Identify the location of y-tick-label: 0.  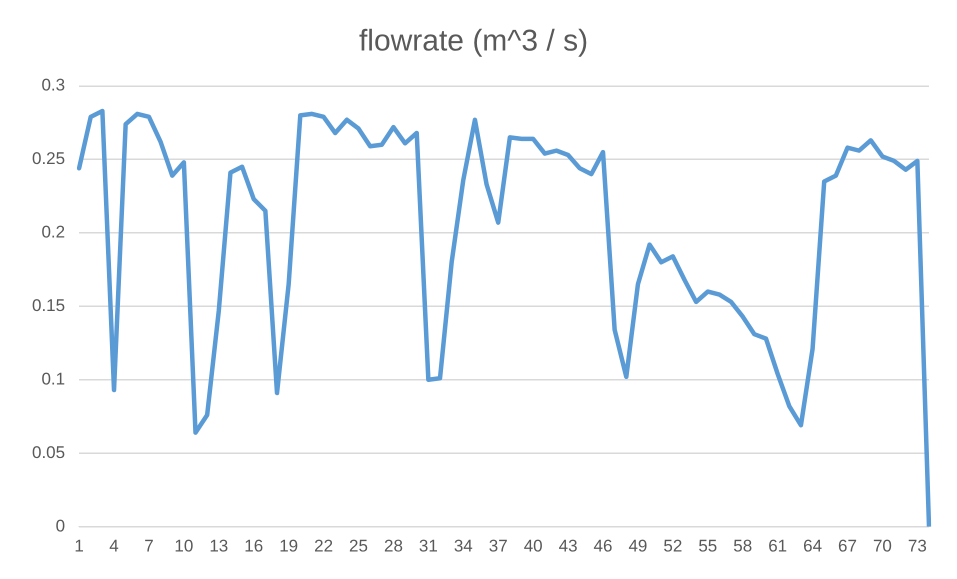
(61, 526).